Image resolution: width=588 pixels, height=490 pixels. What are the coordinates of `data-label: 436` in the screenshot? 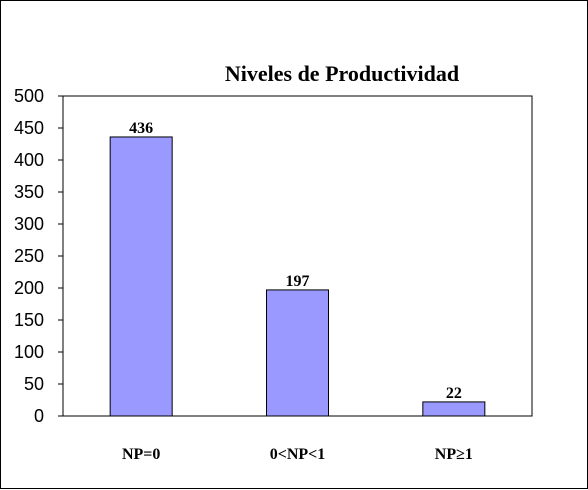 It's located at (141, 128).